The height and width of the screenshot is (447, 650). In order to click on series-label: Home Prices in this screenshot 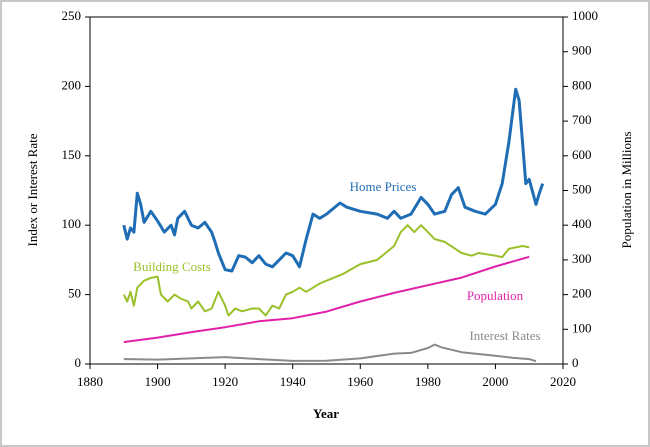, I will do `click(383, 186)`.